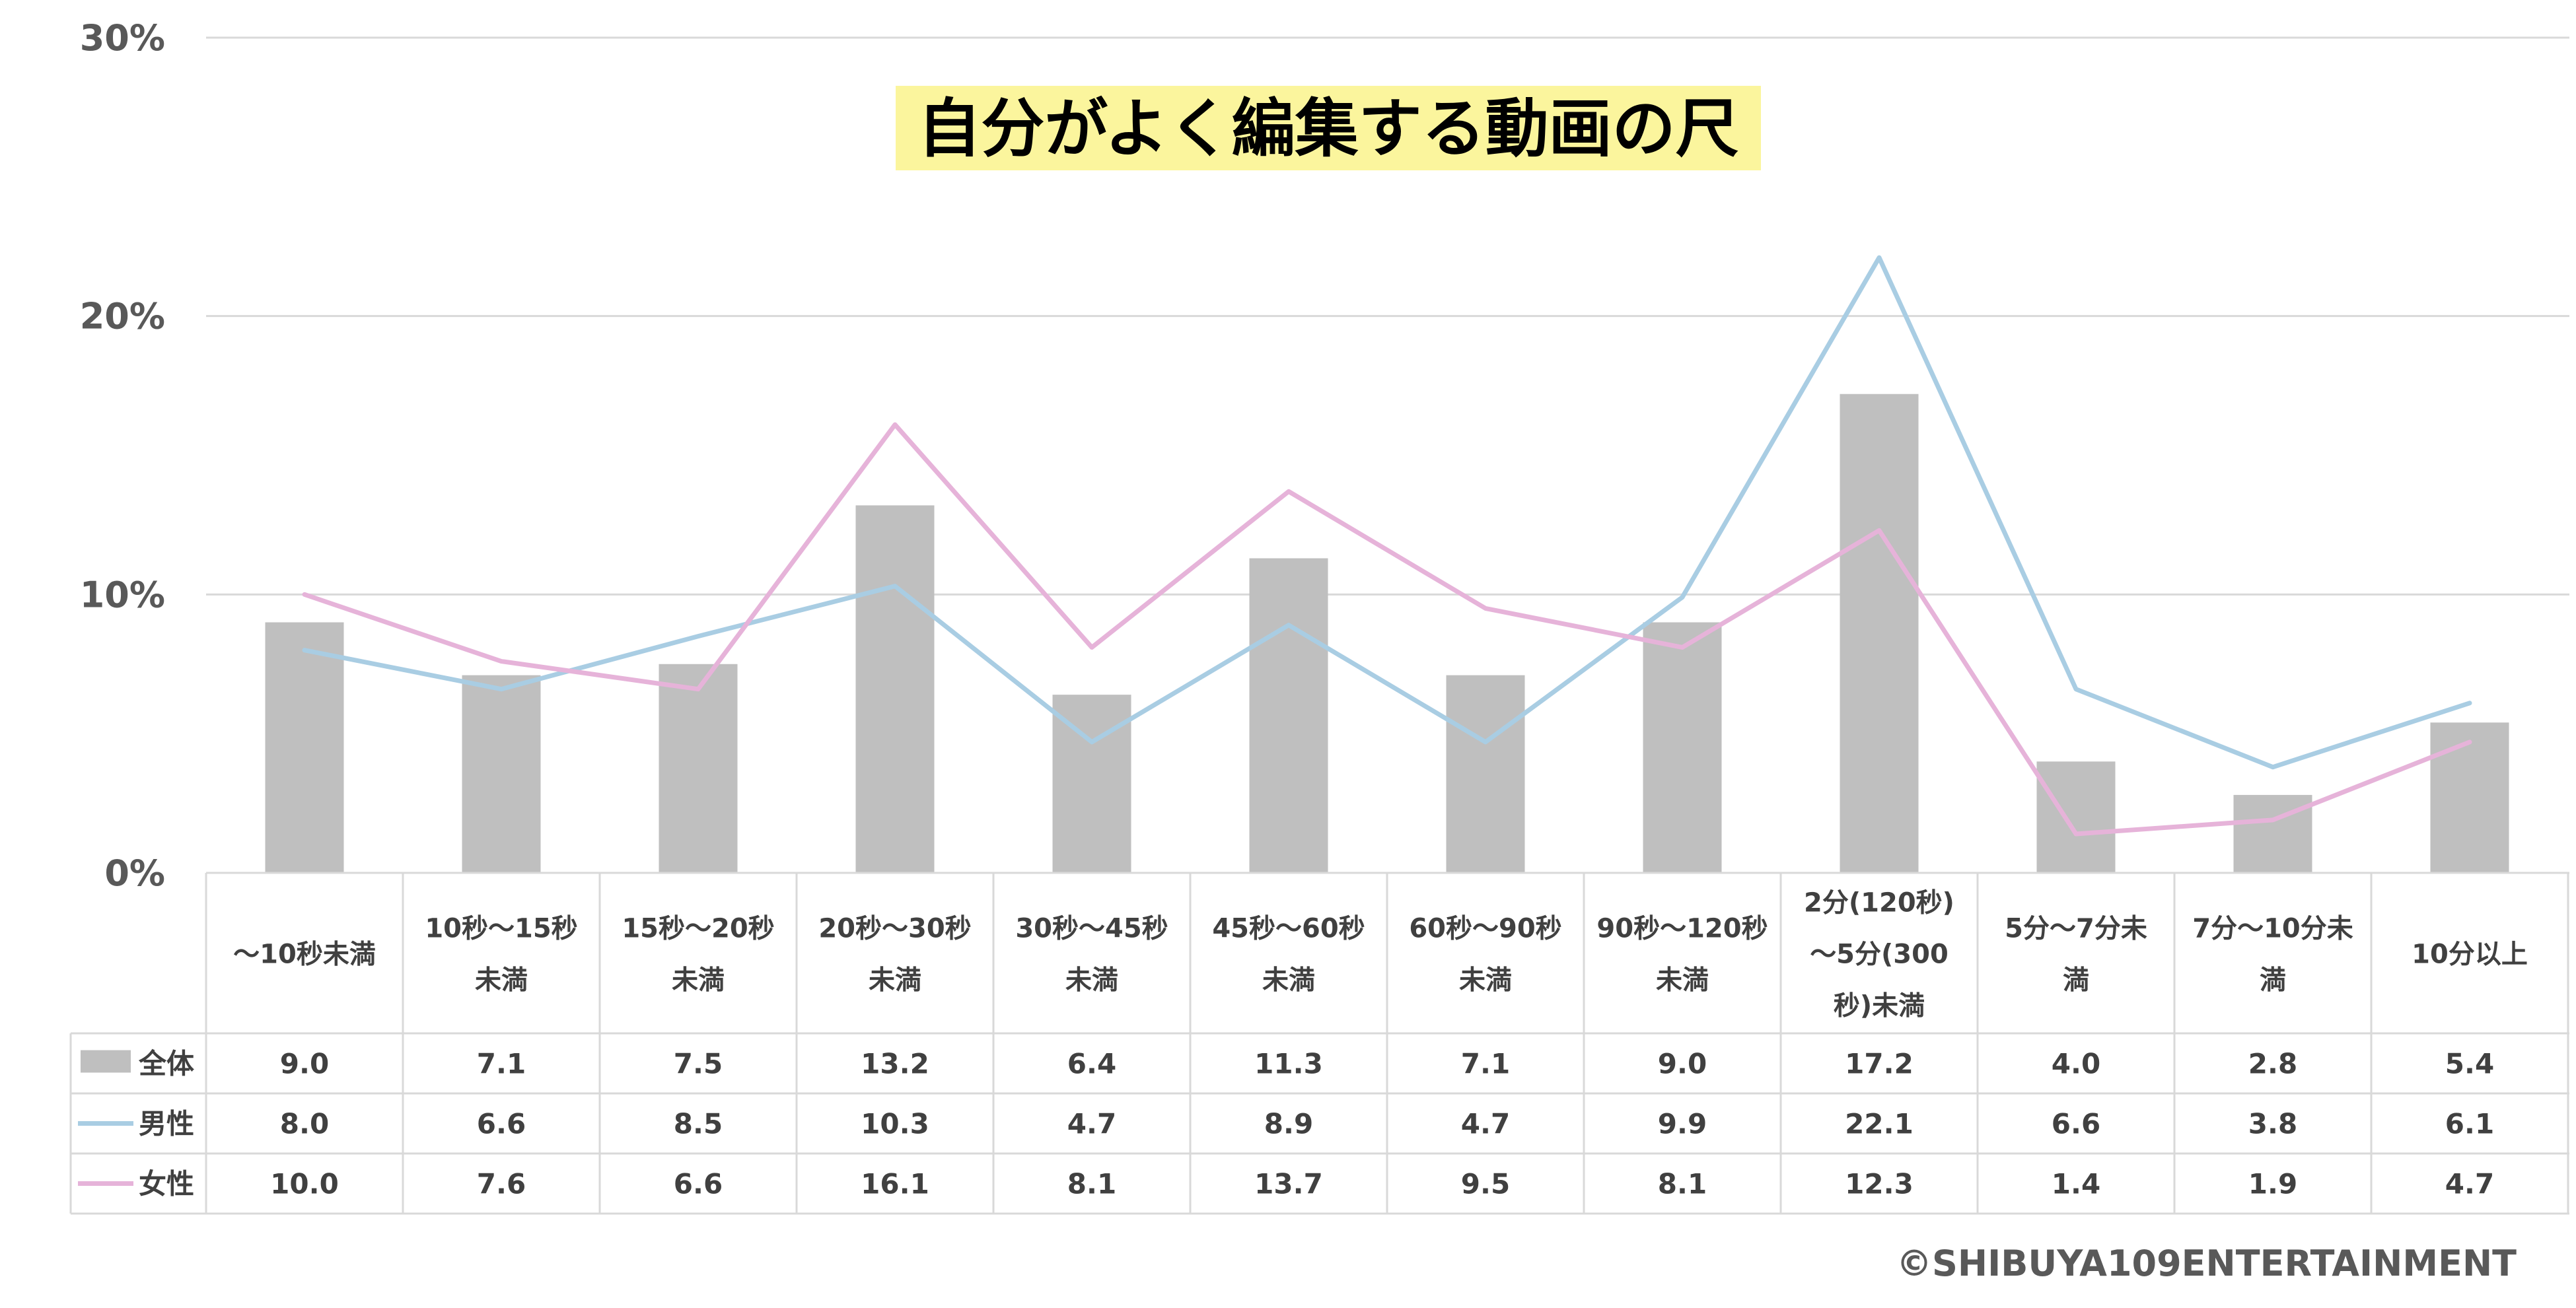 The width and height of the screenshot is (2576, 1308). What do you see at coordinates (167, 1124) in the screenshot?
I see `legend-label-男性: 男性` at bounding box center [167, 1124].